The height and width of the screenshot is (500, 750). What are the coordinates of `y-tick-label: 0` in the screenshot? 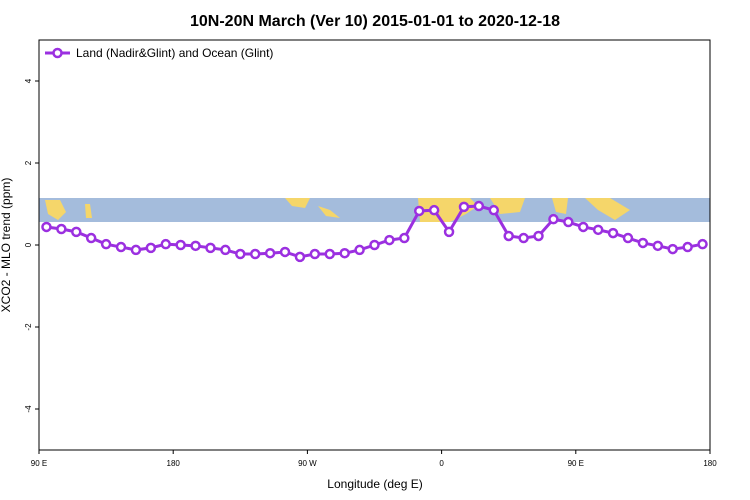 It's located at (28, 244).